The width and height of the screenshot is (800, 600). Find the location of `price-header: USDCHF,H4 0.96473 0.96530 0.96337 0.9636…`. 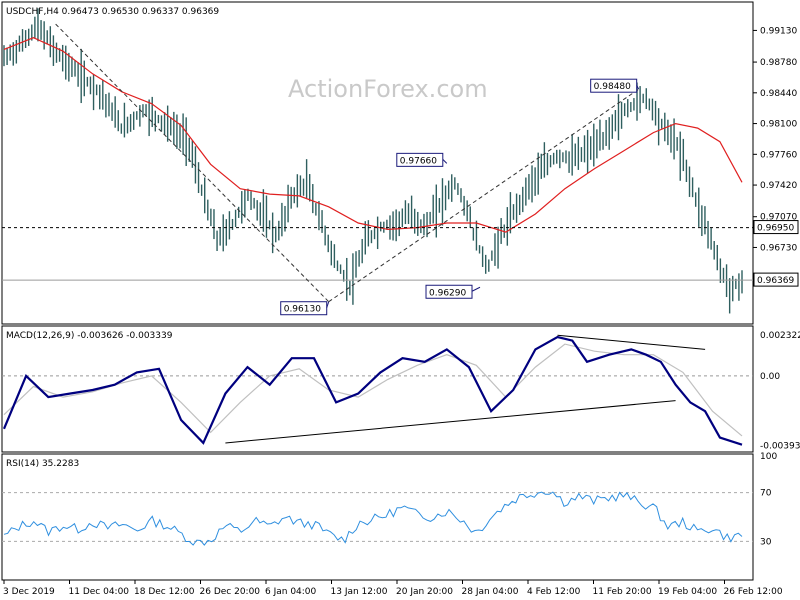

price-header: USDCHF,H4 0.96473 0.96530 0.96337 0.9636… is located at coordinates (112, 12).